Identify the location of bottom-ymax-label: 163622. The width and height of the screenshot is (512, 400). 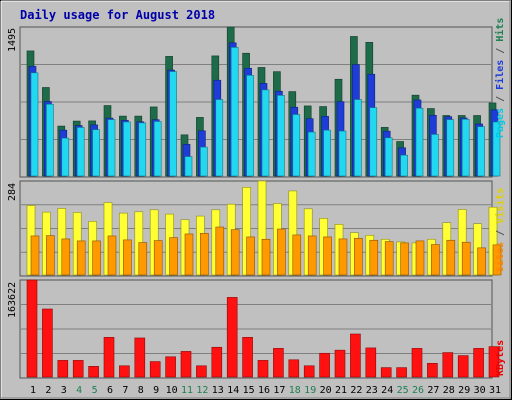
(12, 300).